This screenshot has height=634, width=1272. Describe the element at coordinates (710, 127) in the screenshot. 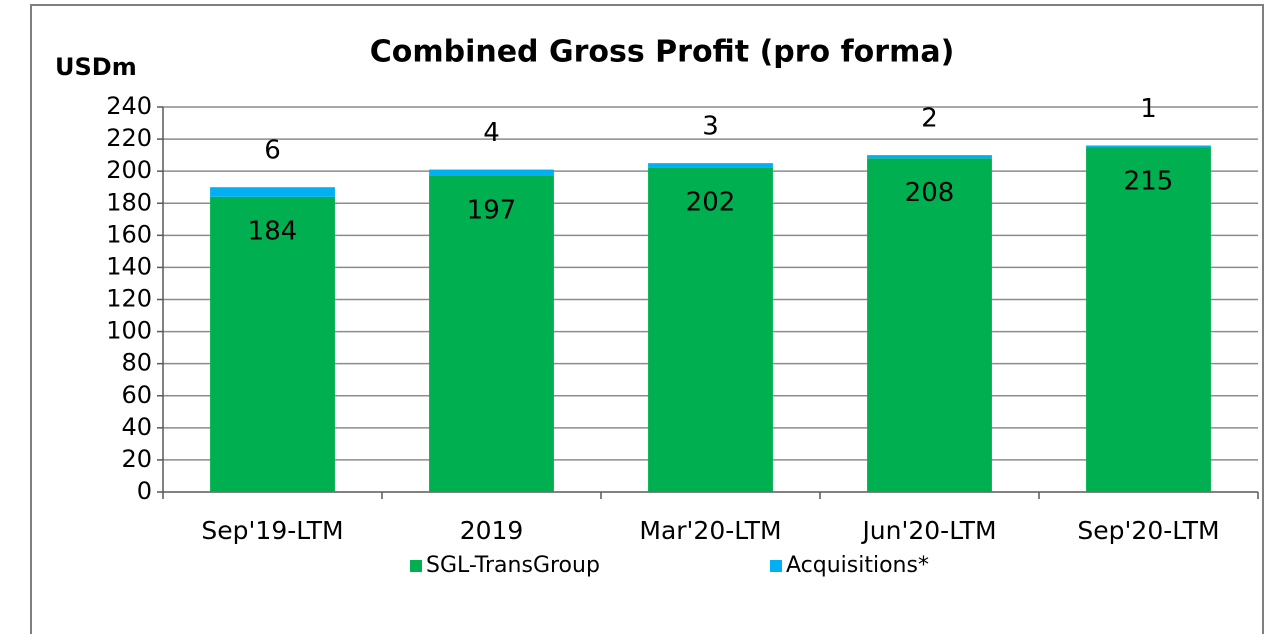

I see `data-label: 3` at that location.